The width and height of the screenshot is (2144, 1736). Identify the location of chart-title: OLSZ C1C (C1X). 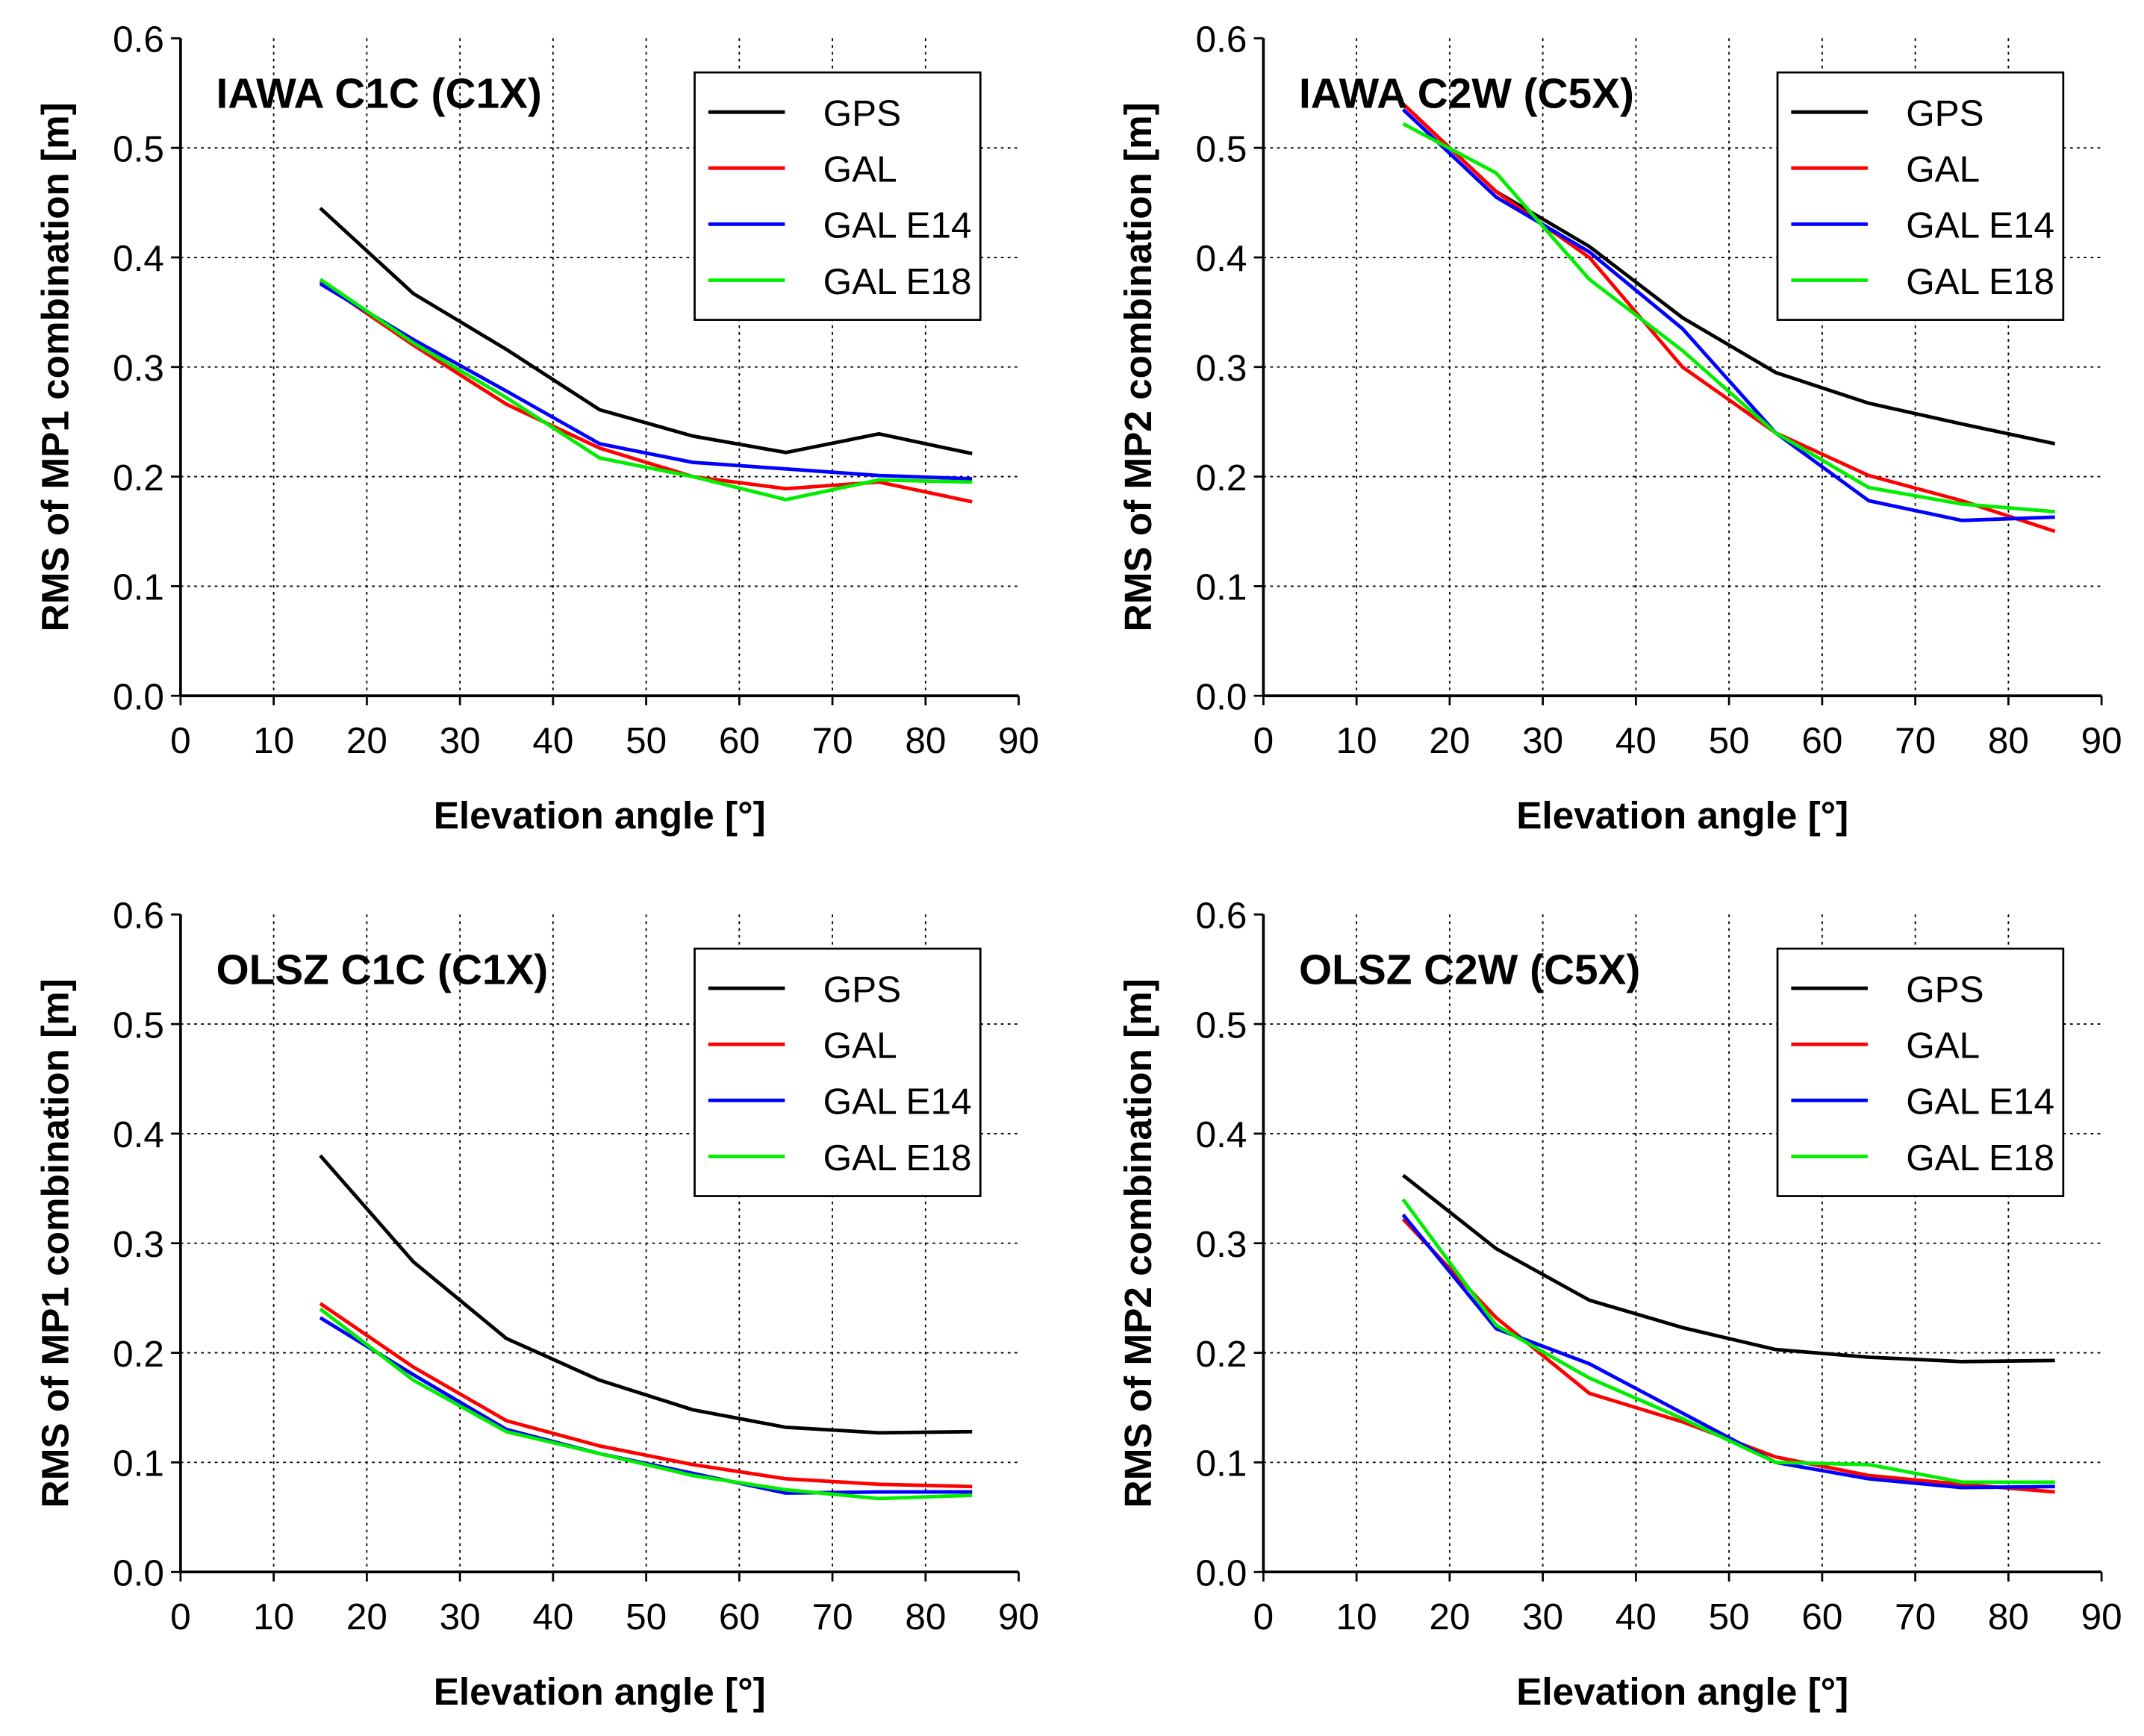
(382, 971).